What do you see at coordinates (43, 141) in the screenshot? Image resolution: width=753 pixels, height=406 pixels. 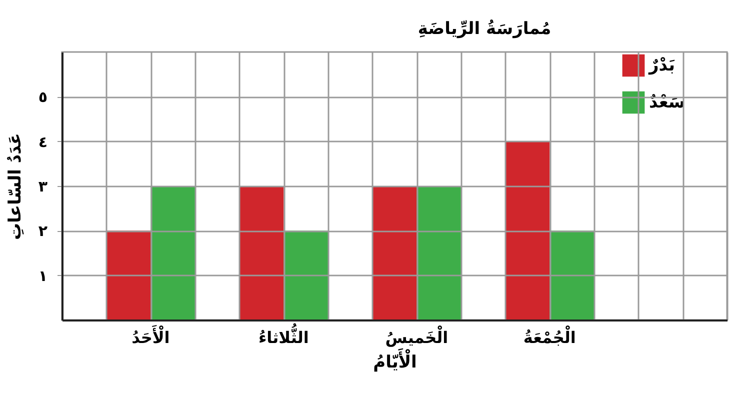 I see `y-tick-label: ٤` at bounding box center [43, 141].